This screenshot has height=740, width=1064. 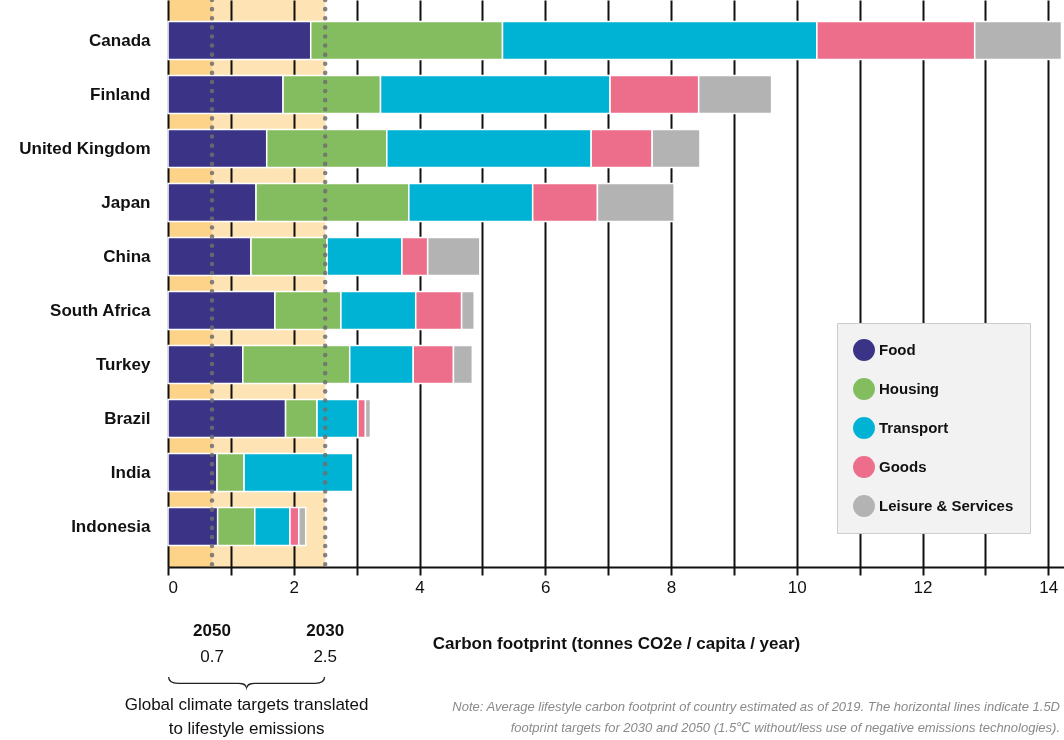 What do you see at coordinates (797, 587) in the screenshot?
I see `x-tick-label: 10` at bounding box center [797, 587].